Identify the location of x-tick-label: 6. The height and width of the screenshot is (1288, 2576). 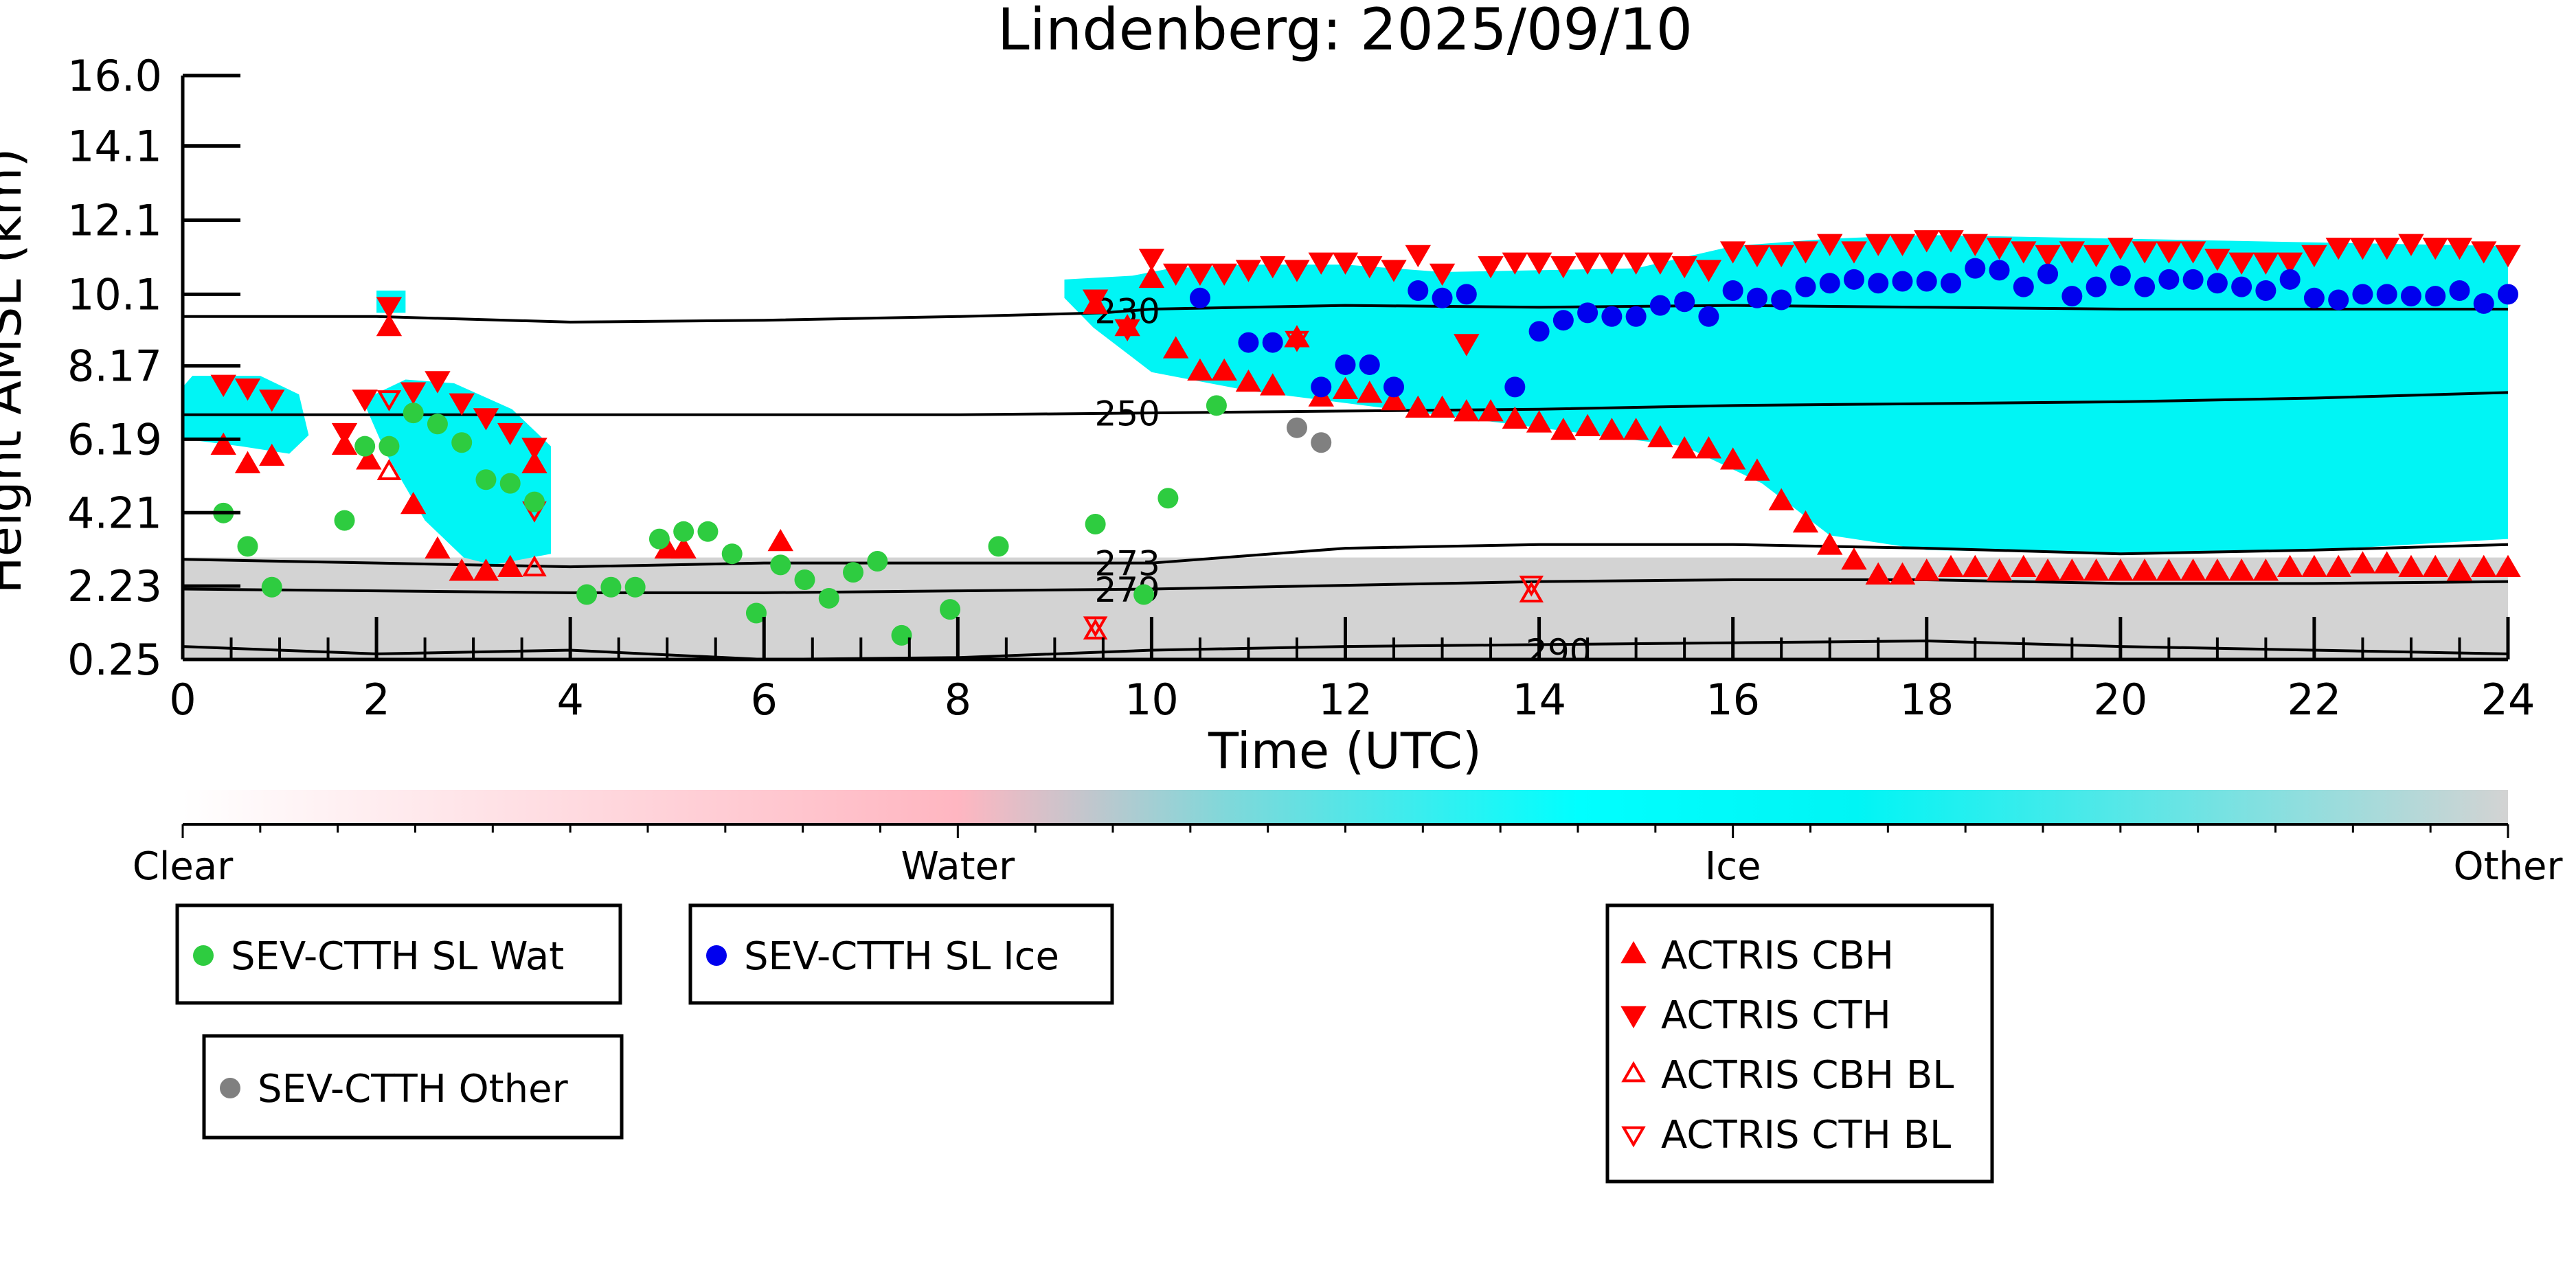
(764, 700).